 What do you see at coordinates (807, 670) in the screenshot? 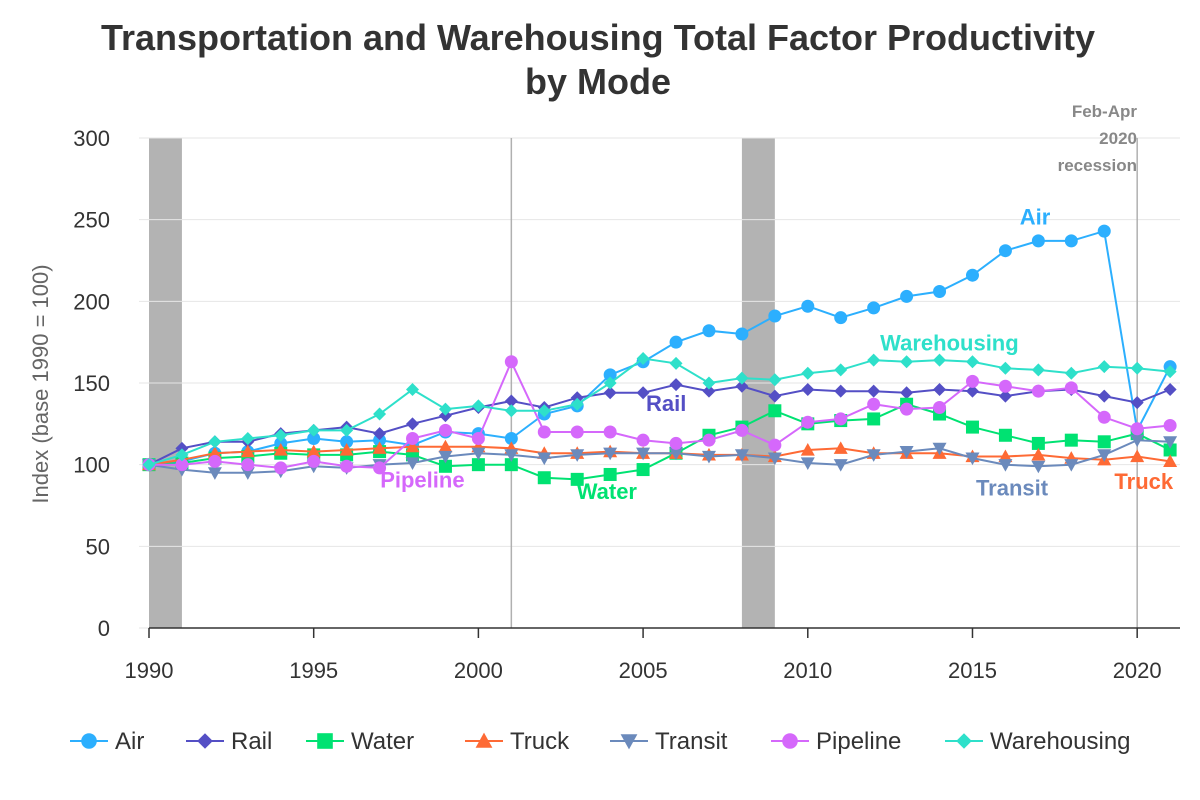
I see `x-tick-label: 2010` at bounding box center [807, 670].